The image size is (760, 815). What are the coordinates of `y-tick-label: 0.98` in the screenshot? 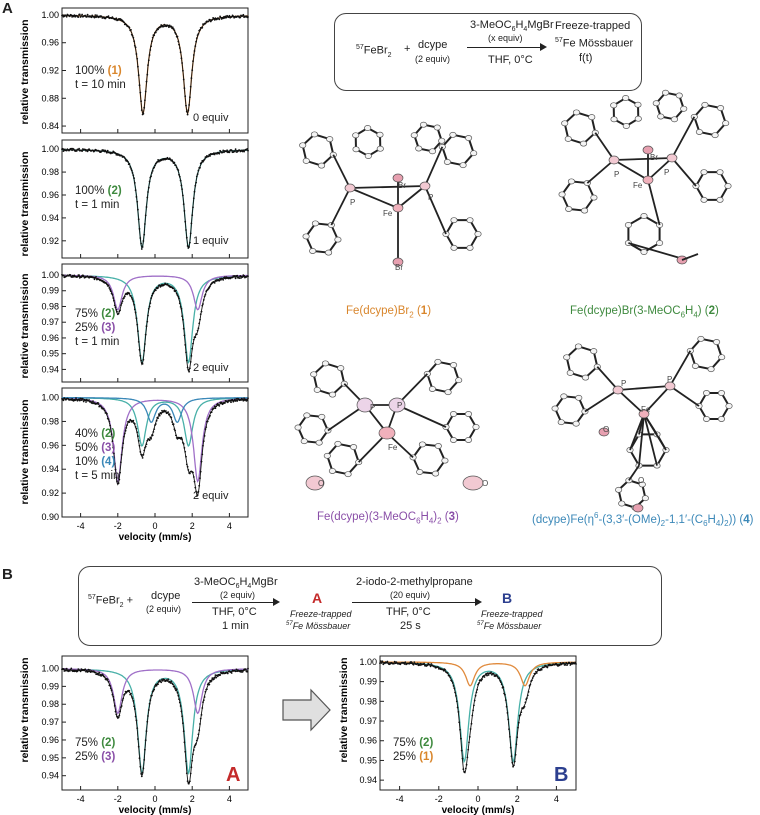 It's located at (368, 701).